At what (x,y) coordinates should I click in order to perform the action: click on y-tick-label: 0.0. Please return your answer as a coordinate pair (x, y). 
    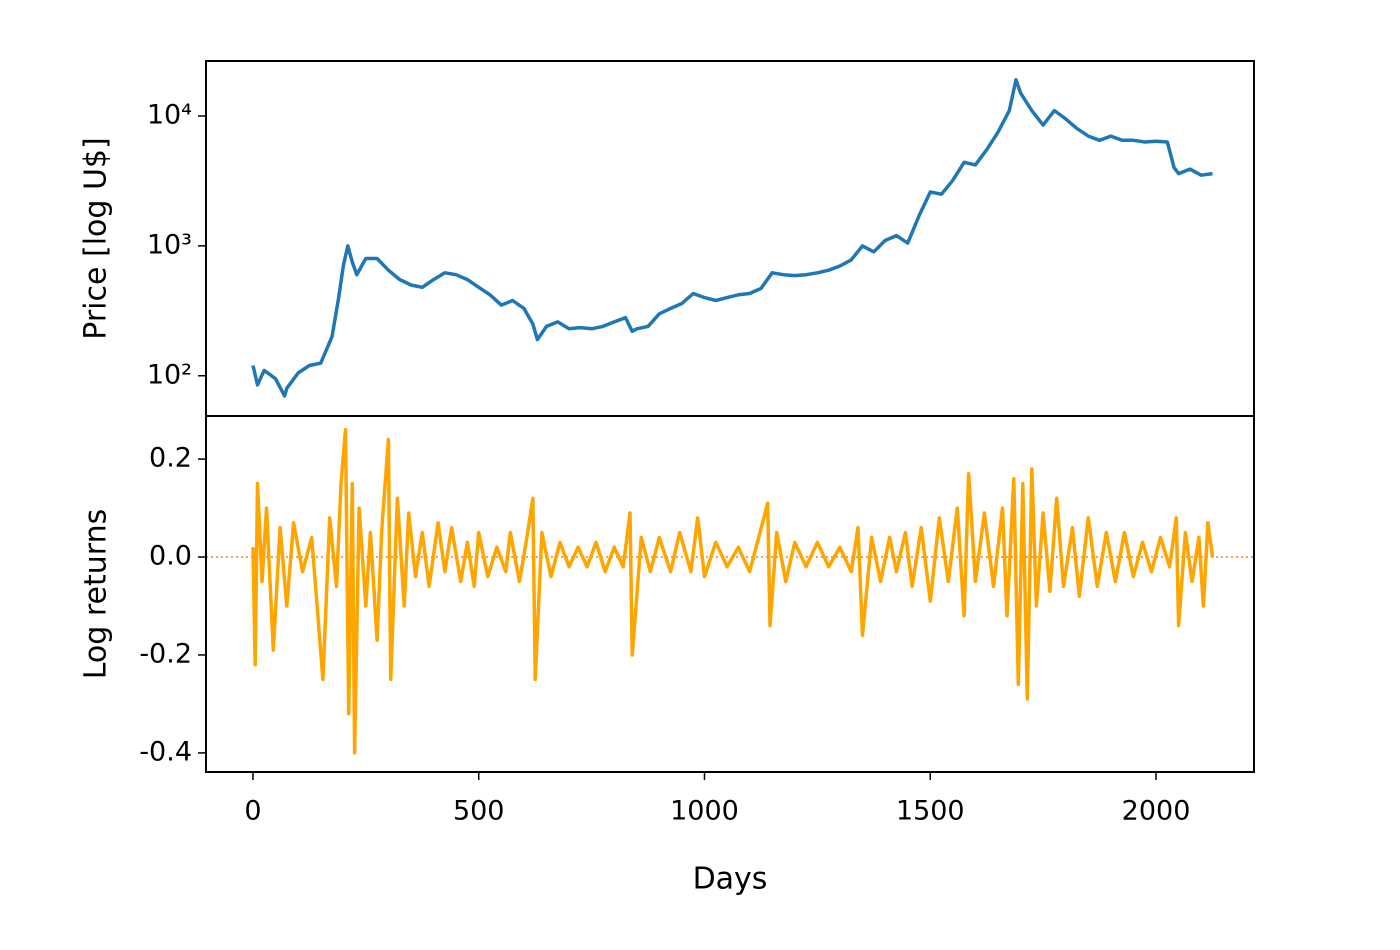
    Looking at the image, I should click on (170, 556).